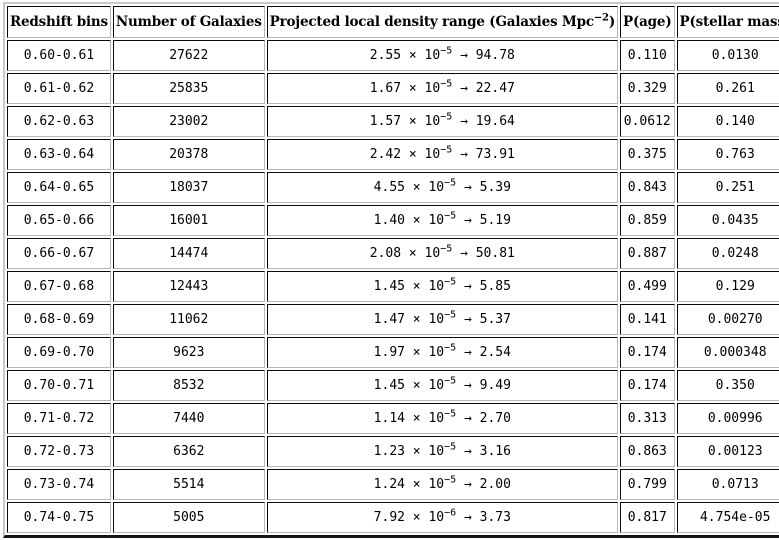  What do you see at coordinates (188, 484) in the screenshot?
I see `galaxy-count-cell: 5514` at bounding box center [188, 484].